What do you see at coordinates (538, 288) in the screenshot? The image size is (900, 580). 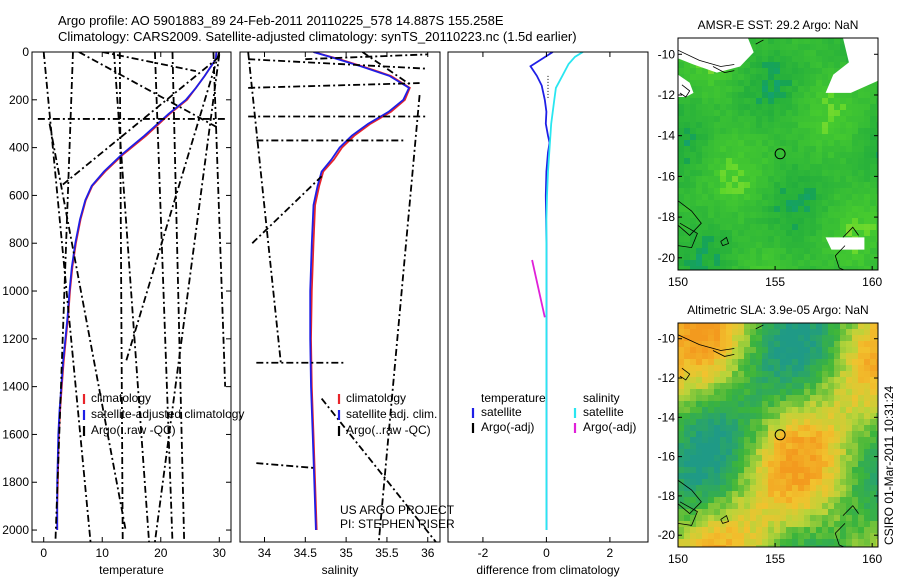 I see `difference-series-salinity-argo-adj--line` at bounding box center [538, 288].